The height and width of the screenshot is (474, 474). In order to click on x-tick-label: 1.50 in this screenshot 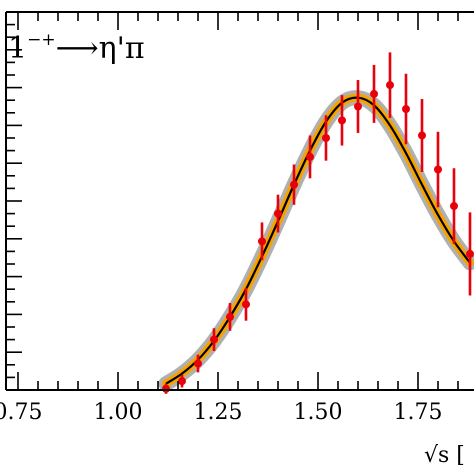, I will do `click(318, 412)`.